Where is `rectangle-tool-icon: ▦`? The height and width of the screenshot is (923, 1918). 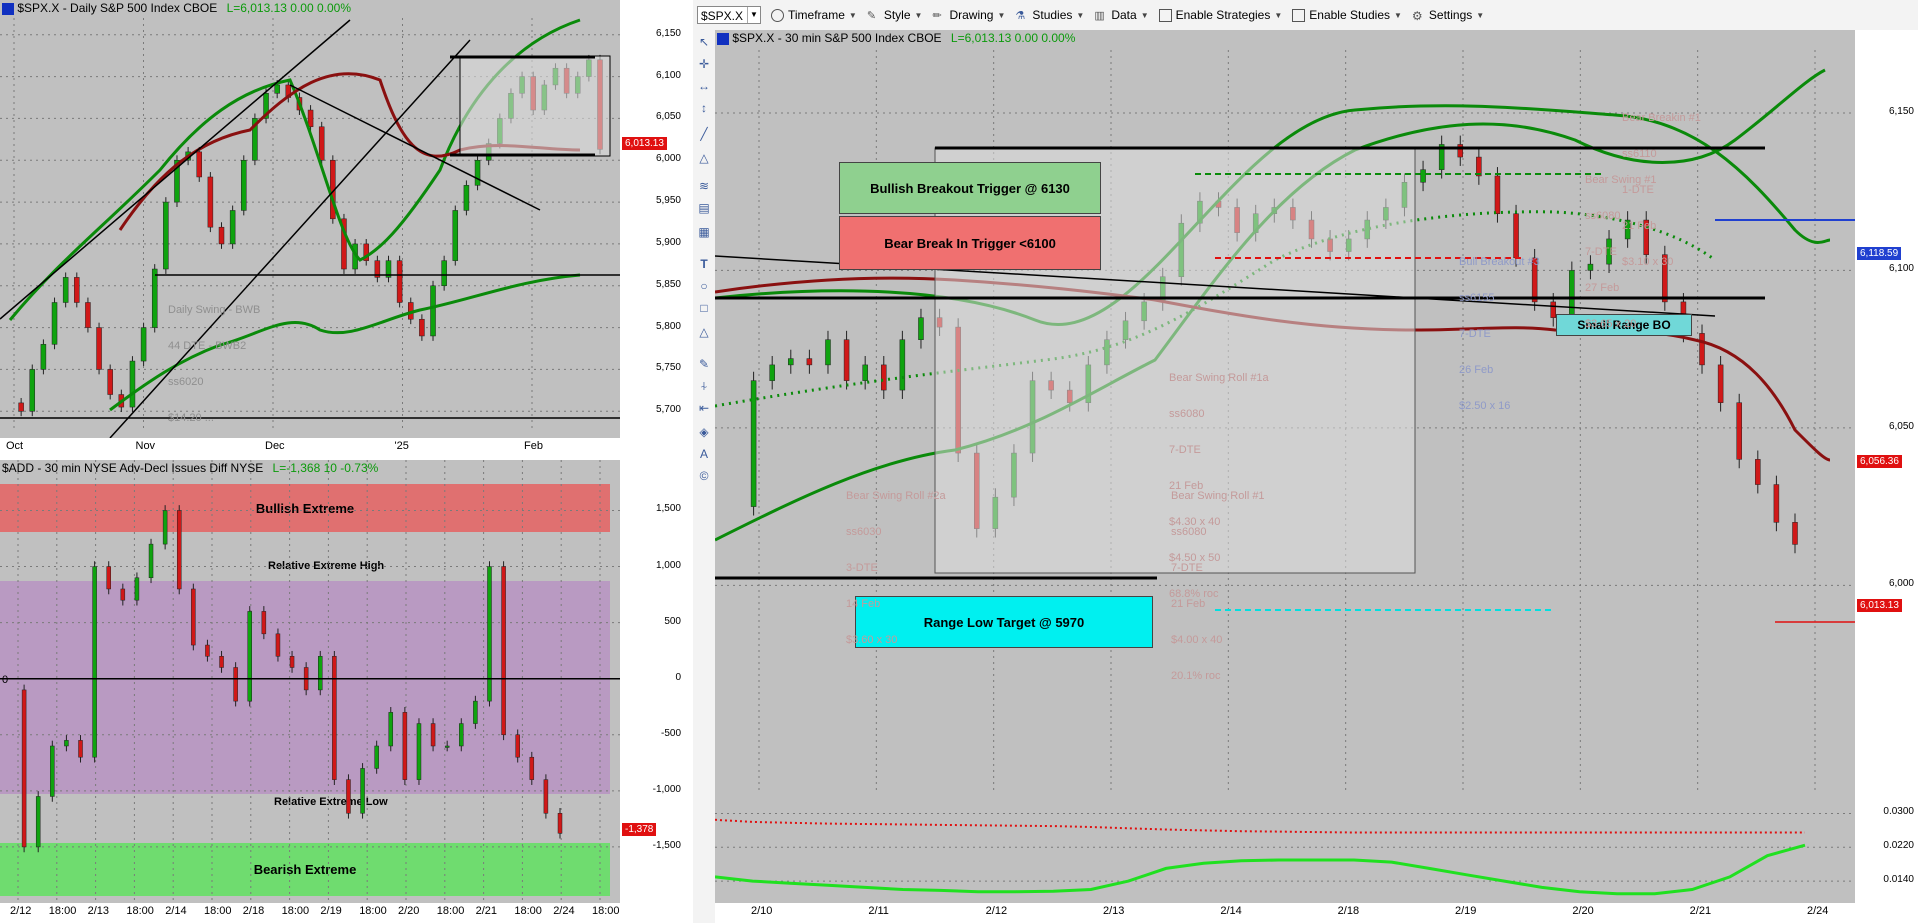
rectangle-tool-icon: ▦ is located at coordinates (704, 232).